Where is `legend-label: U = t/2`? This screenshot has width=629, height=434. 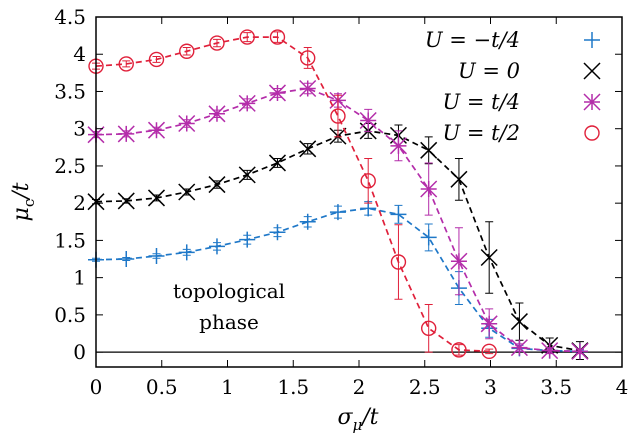 legend-label: U = t/2 is located at coordinates (481, 133).